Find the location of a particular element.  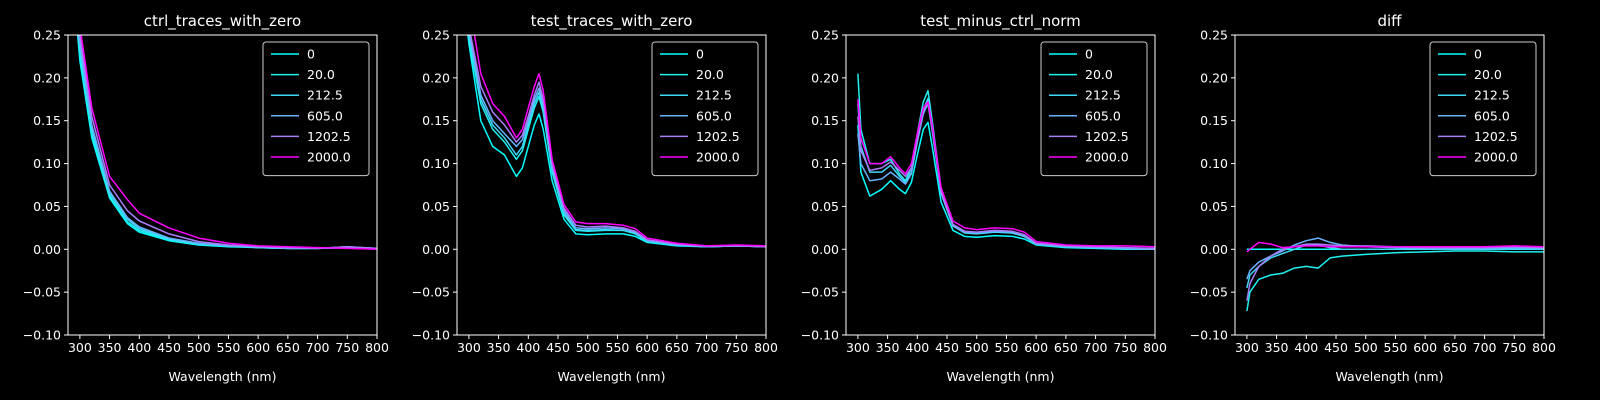

chart-title: ctrl_traces_with_zero is located at coordinates (222, 21).